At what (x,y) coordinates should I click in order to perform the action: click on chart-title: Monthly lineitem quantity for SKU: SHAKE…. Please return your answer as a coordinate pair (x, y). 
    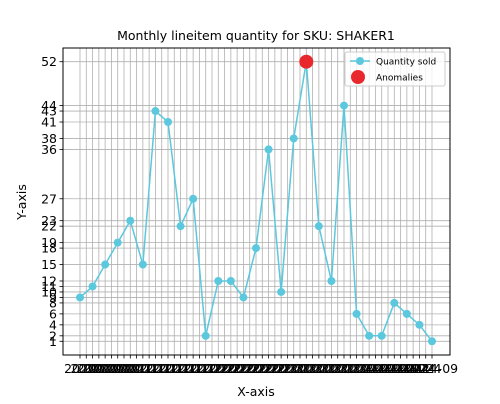
    Looking at the image, I should click on (256, 35).